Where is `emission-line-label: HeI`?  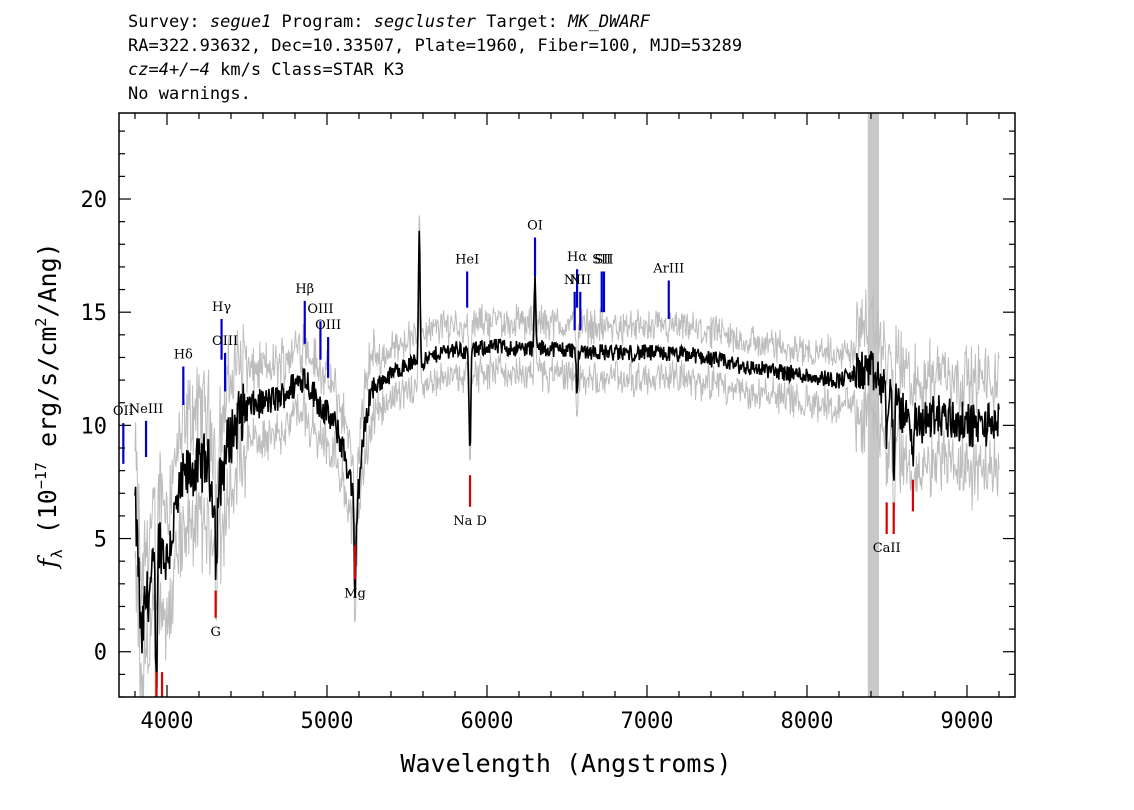
emission-line-label: HeI is located at coordinates (467, 259).